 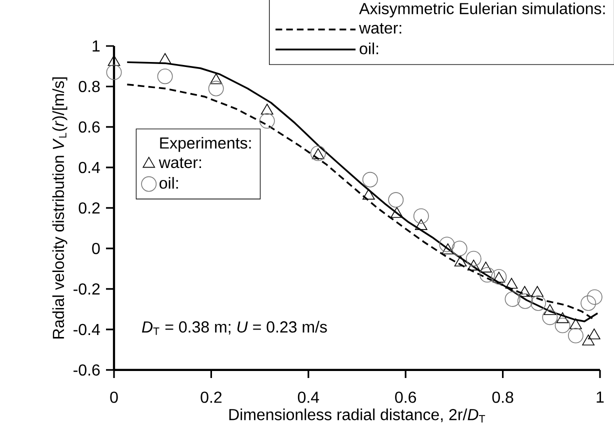 What do you see at coordinates (205, 144) in the screenshot?
I see `annotation: Experiments:` at bounding box center [205, 144].